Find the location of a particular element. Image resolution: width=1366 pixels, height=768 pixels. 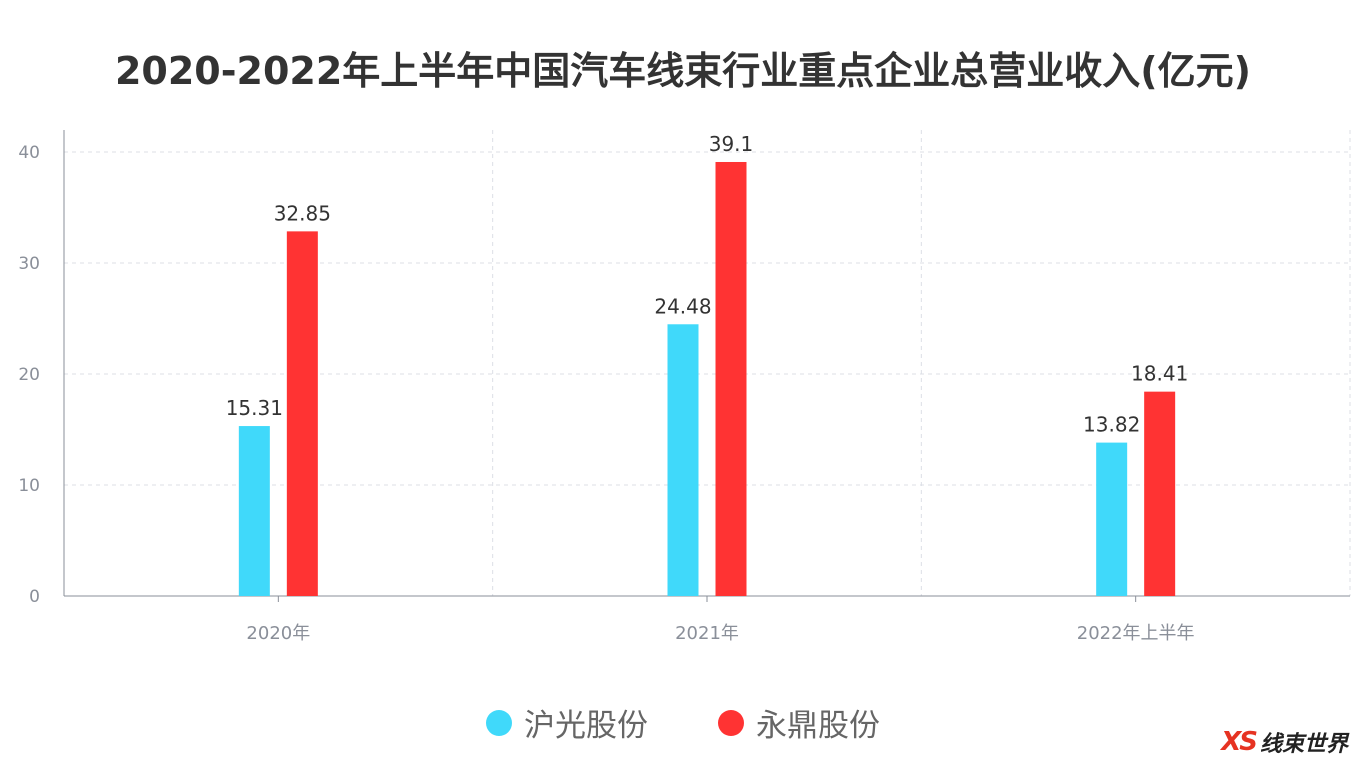

y-tick-label: 10 is located at coordinates (29, 486).